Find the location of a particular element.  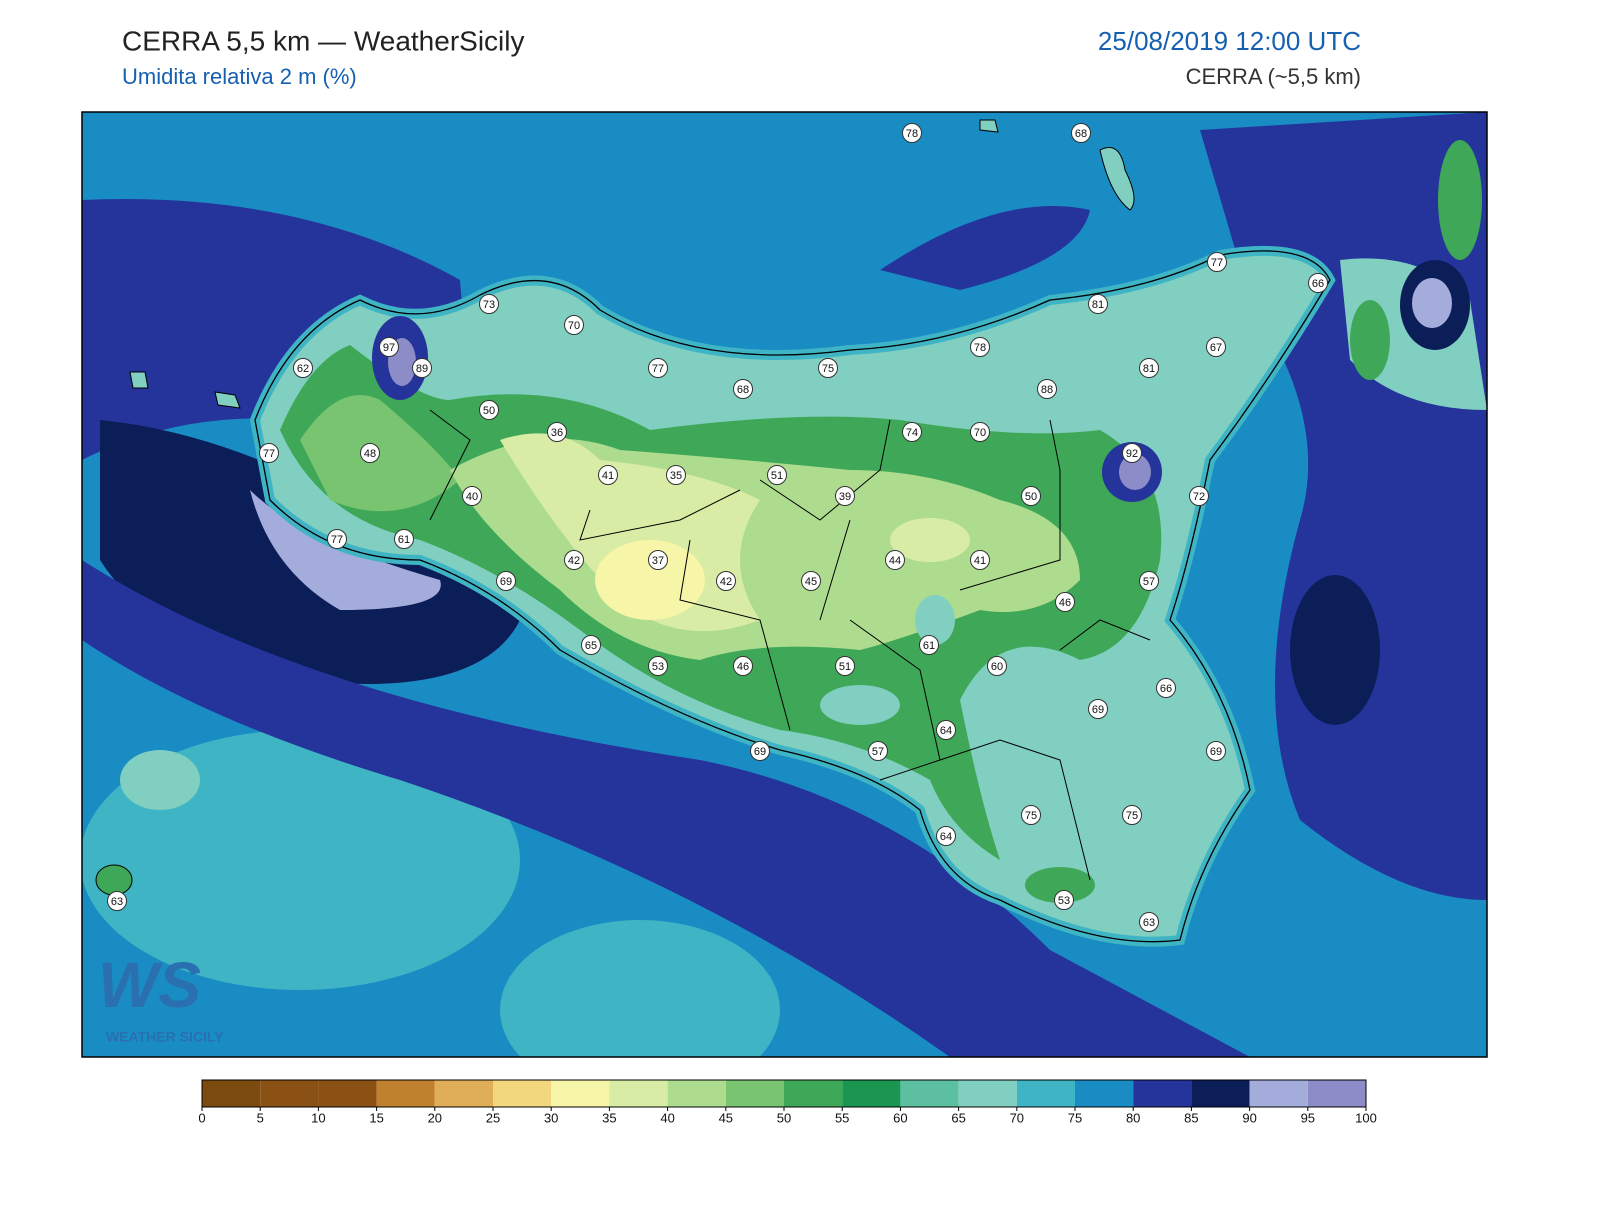

station-value: 53 is located at coordinates (1064, 901).